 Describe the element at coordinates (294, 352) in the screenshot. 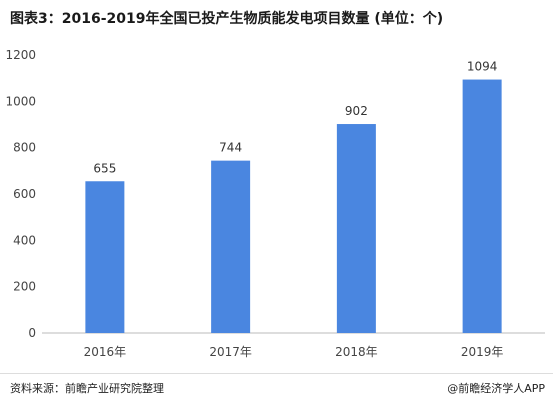

I see `x-axis-ticks: 2016年 2017年 2018年 2019年` at that location.